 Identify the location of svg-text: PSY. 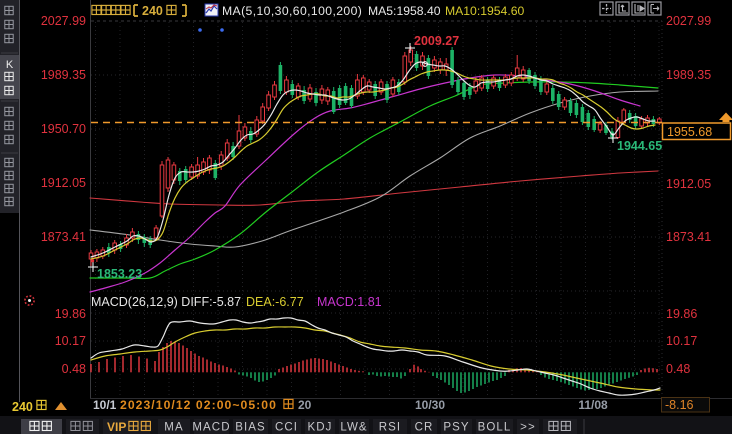
(456, 428).